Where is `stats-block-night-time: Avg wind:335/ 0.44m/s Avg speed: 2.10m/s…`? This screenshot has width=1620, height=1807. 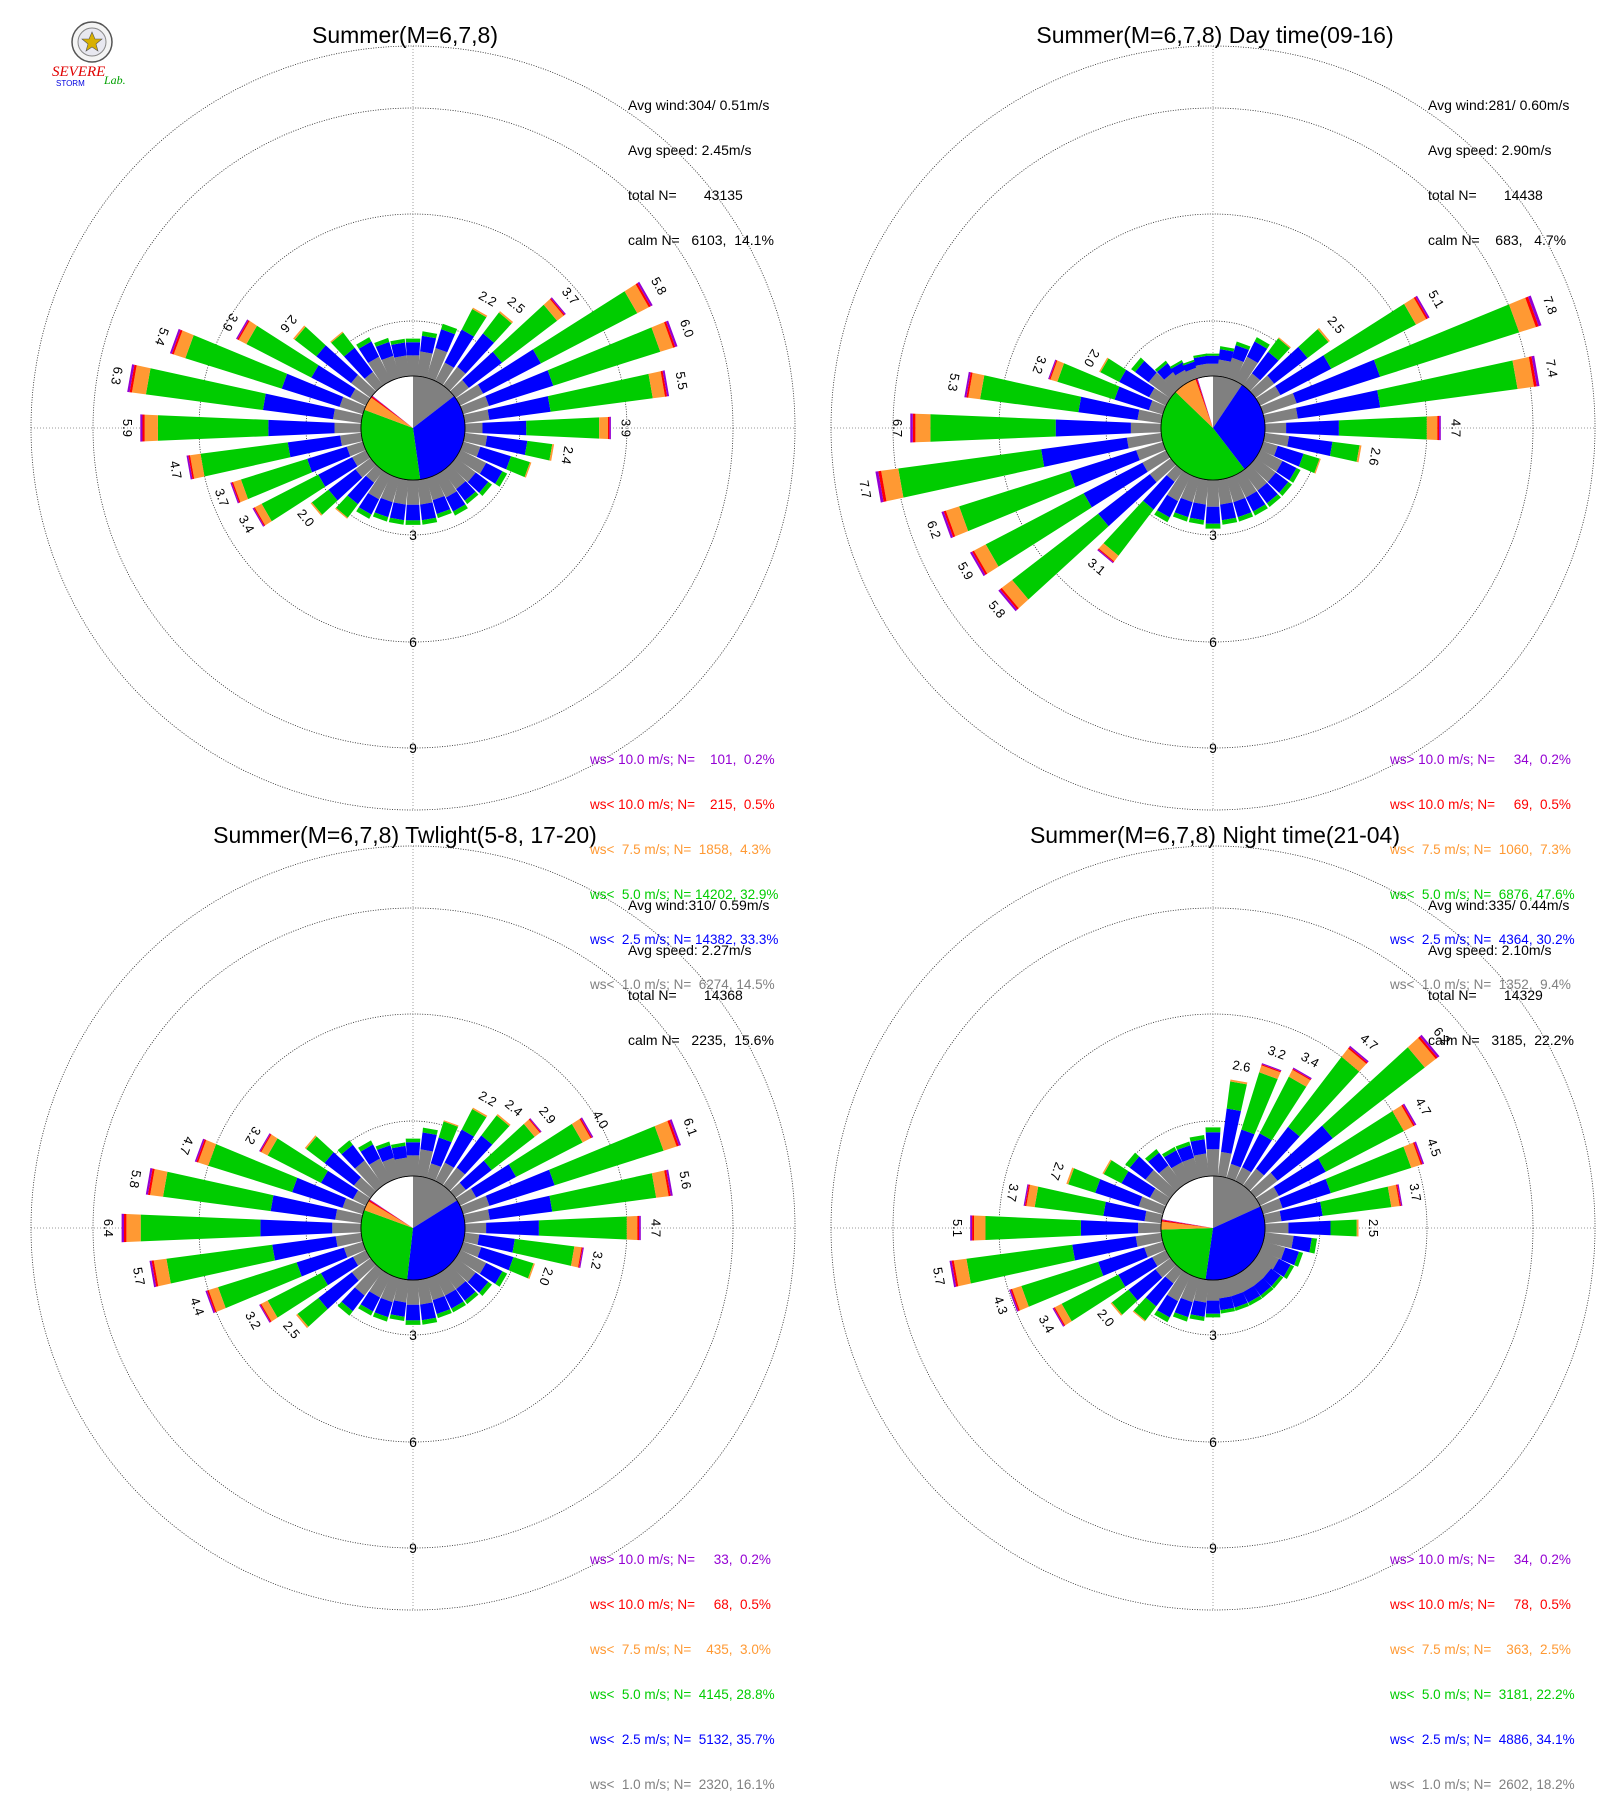
stats-block-night-time: Avg wind:335/ 0.44m/s Avg speed: 2.10m/s… is located at coordinates (1501, 965).